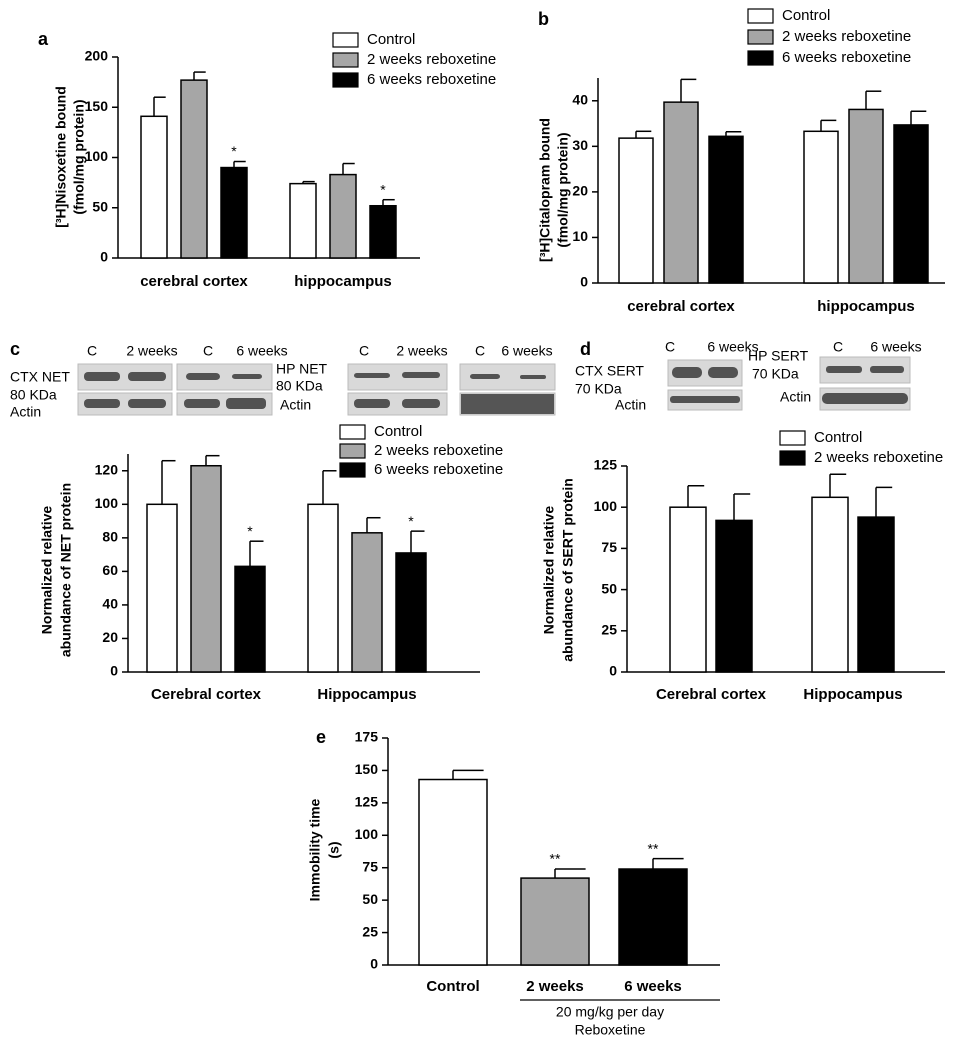 This screenshot has width=957, height=1050. I want to click on blot-images-d, so click(789, 383).